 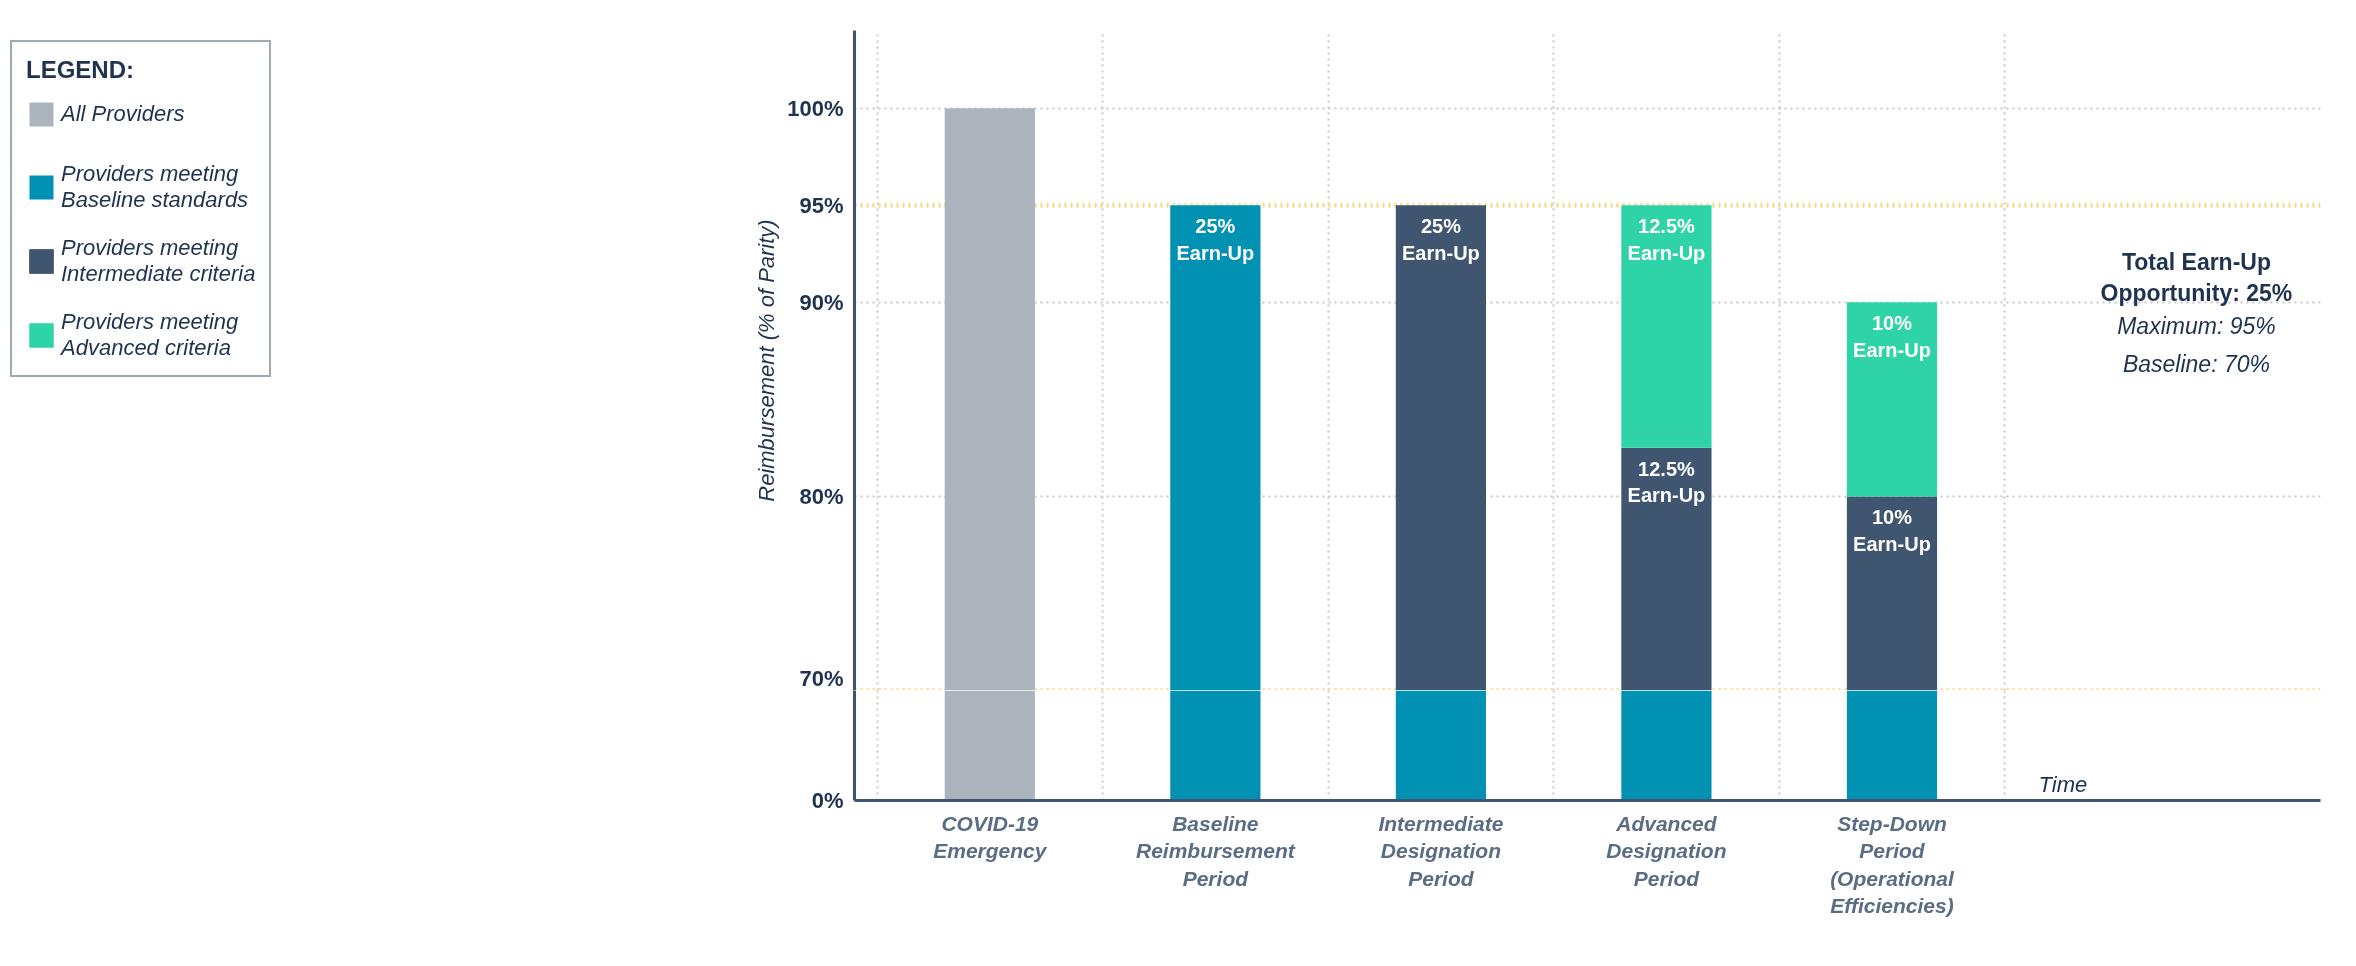 What do you see at coordinates (821, 205) in the screenshot?
I see `y-tick-label: 95%` at bounding box center [821, 205].